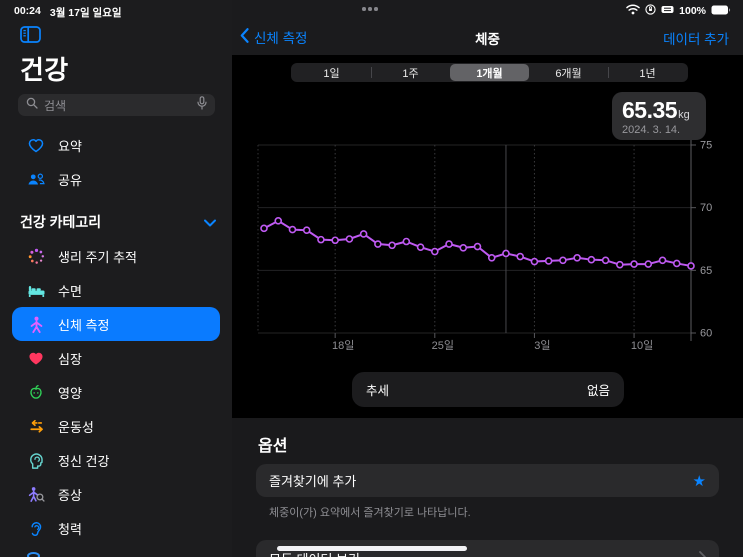 The height and width of the screenshot is (557, 743). What do you see at coordinates (85, 13) in the screenshot?
I see `status-date: 3월 17일 일요일` at bounding box center [85, 13].